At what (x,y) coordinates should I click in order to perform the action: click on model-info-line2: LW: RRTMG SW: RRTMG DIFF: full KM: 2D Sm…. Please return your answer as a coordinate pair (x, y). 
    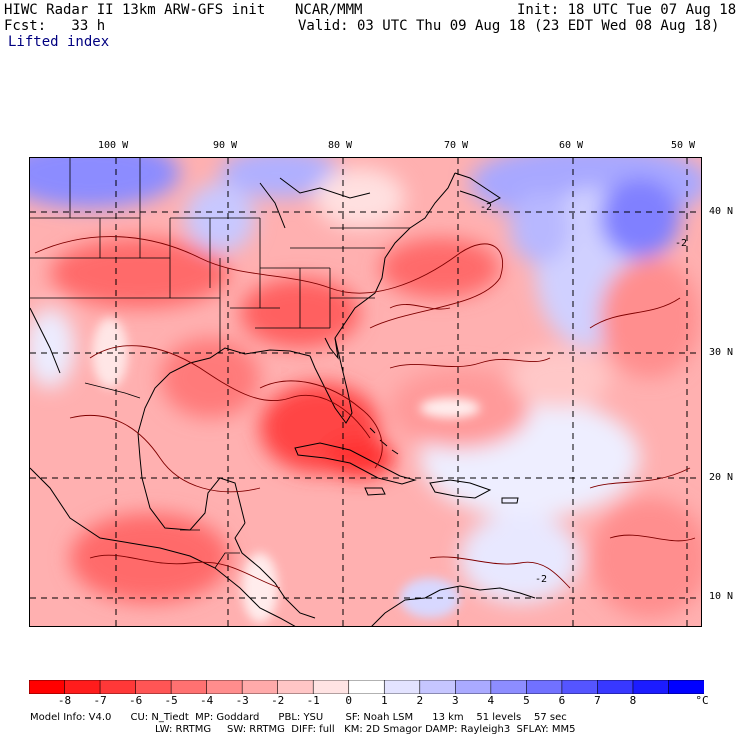
    Looking at the image, I should click on (365, 729).